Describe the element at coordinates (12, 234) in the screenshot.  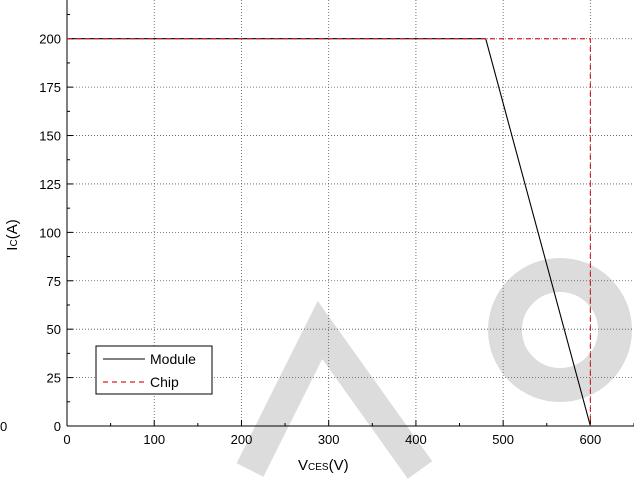
I see `y-axis-label: IC(A)` at that location.